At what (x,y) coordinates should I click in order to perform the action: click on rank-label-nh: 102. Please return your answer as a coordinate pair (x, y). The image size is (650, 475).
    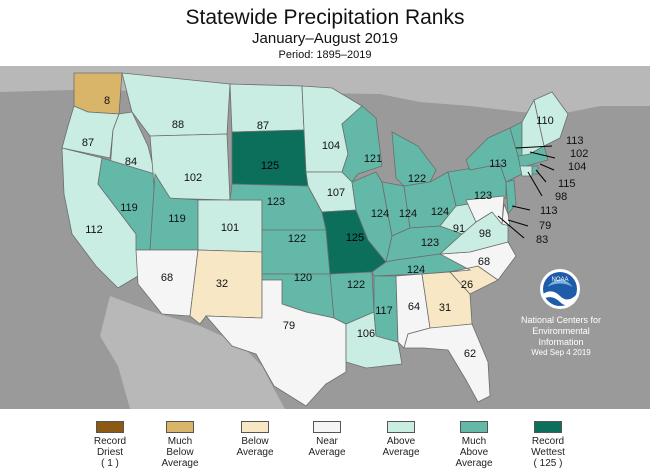
    Looking at the image, I should click on (579, 154).